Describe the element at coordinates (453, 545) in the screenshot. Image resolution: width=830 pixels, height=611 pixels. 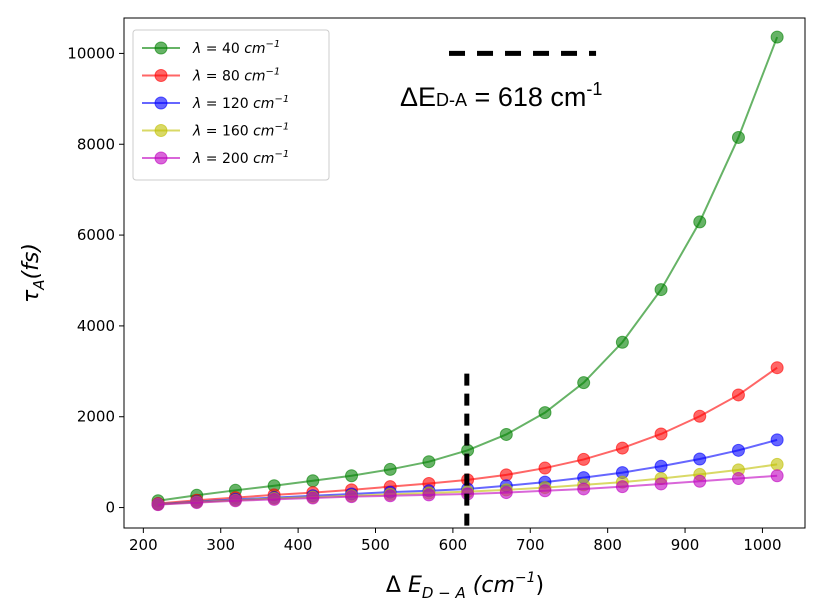
I see `x-tick-label: 600` at that location.